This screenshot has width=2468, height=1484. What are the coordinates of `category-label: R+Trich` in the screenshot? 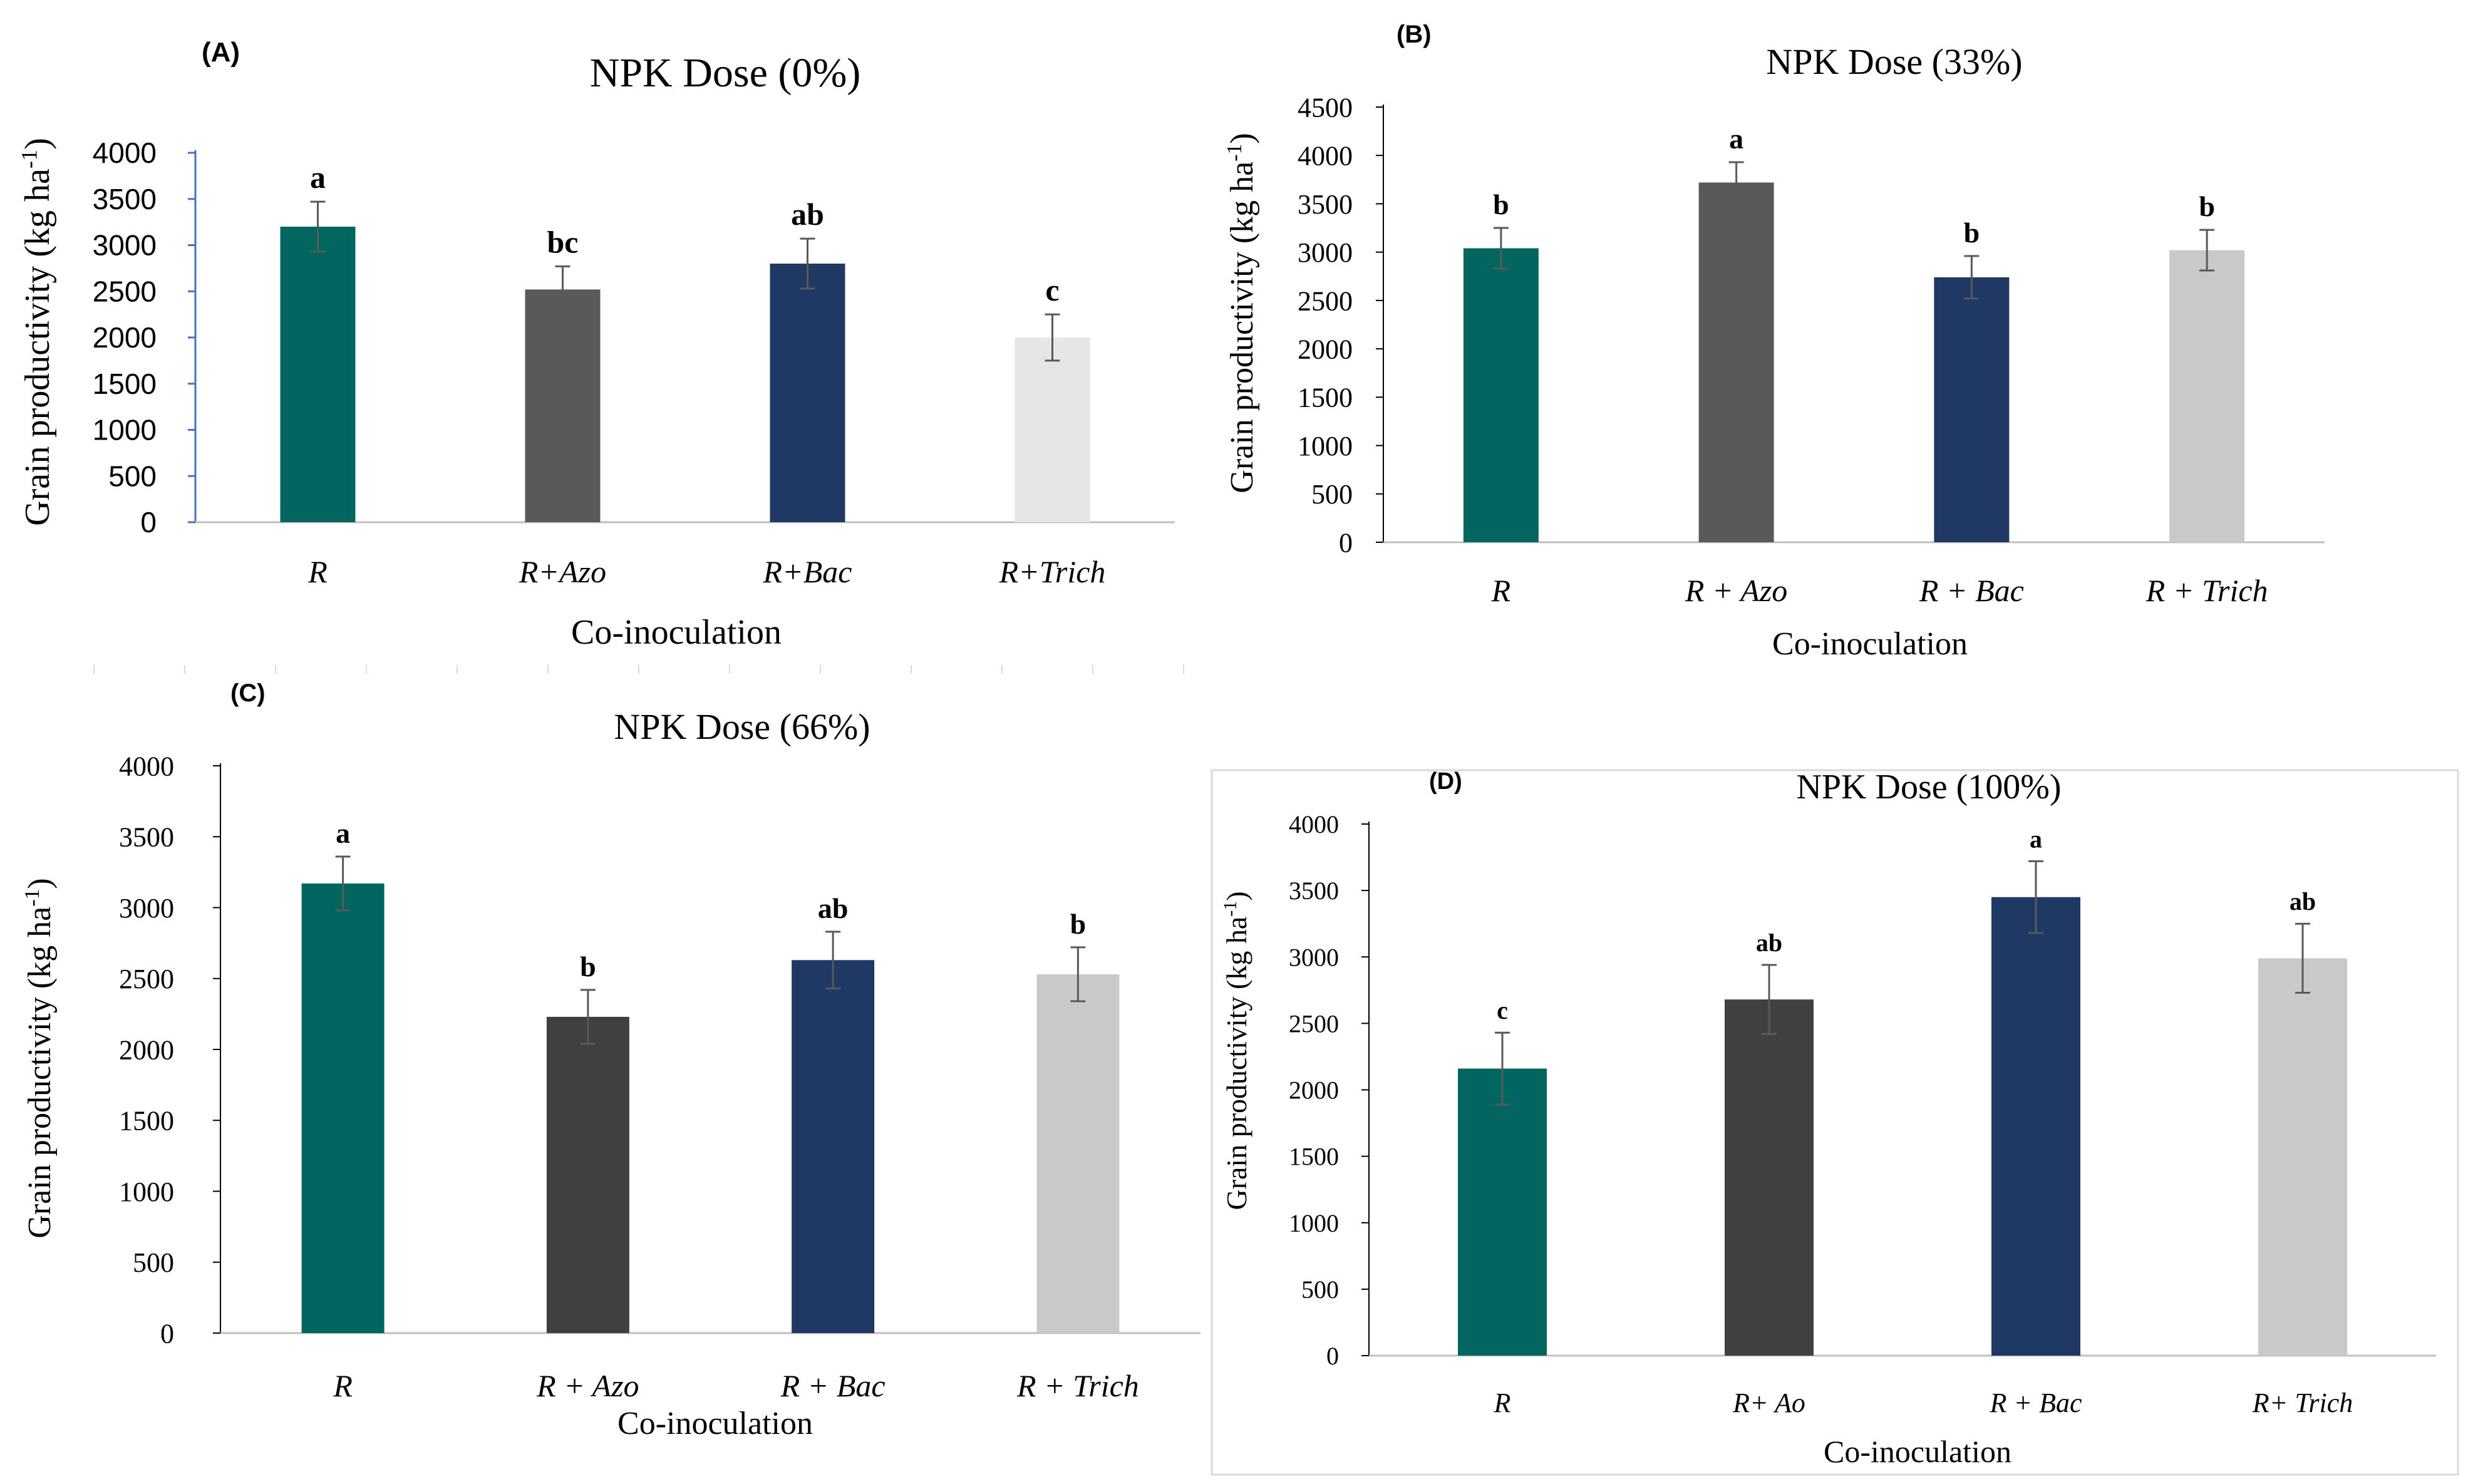 It's located at (1052, 571).